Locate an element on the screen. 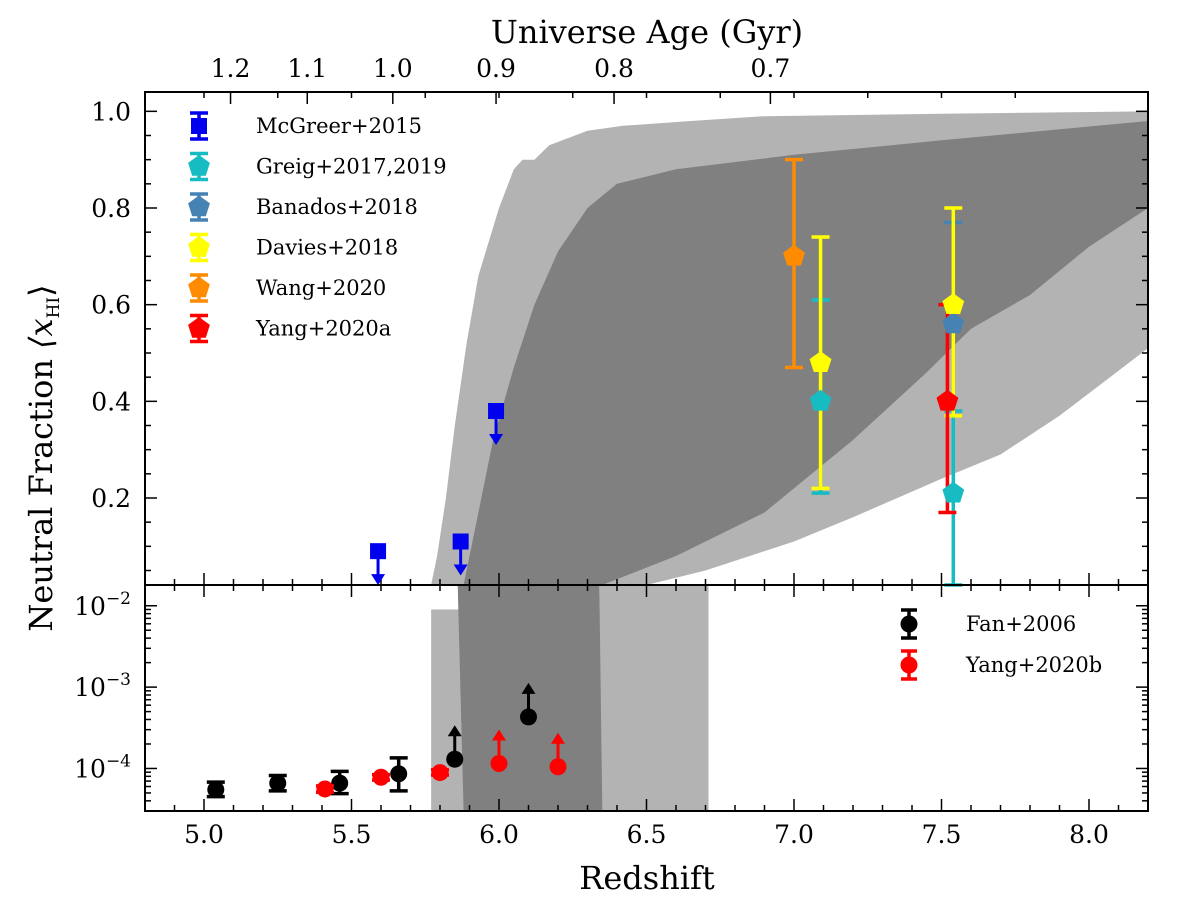 The height and width of the screenshot is (906, 1194). y-tick-label: 0.2 is located at coordinates (111, 498).